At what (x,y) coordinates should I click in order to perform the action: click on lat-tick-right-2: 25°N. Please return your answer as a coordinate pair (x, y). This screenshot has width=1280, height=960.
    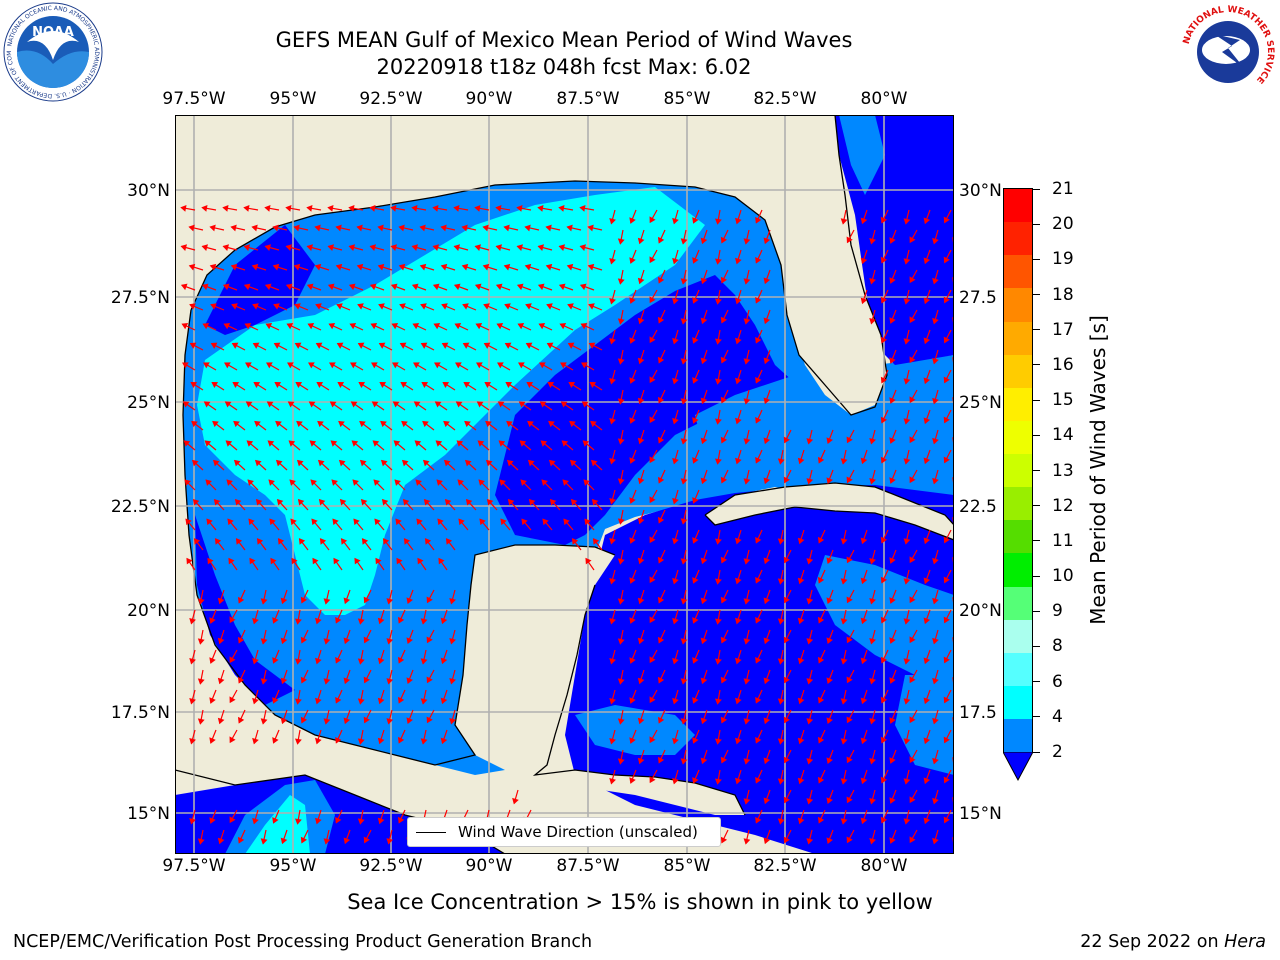
    Looking at the image, I should click on (980, 403).